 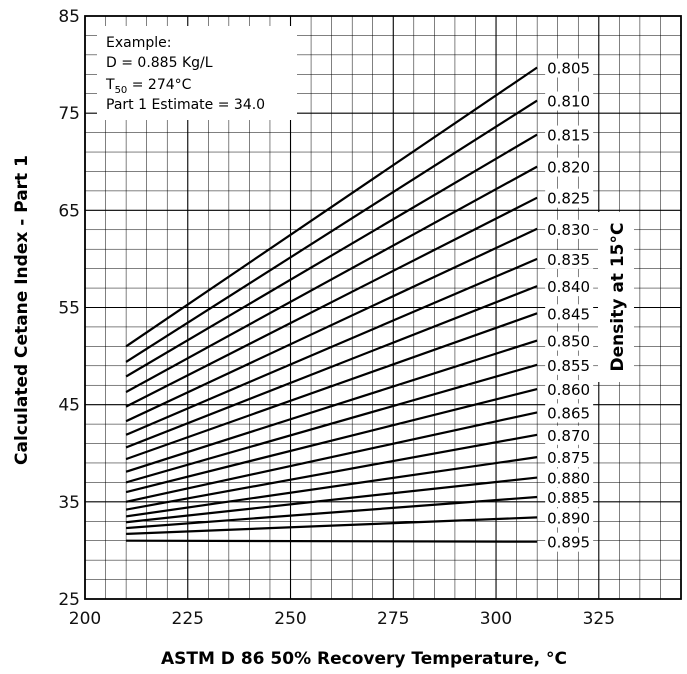 I want to click on density-label-0.830: 0.830, so click(x=568, y=230).